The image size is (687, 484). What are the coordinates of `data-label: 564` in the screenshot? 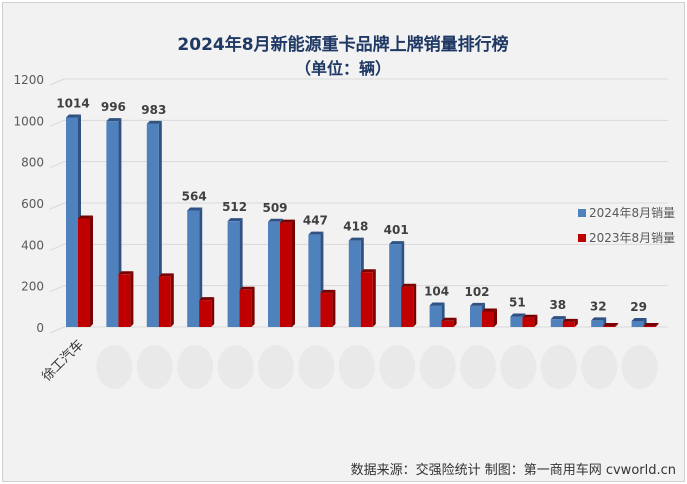 It's located at (194, 196).